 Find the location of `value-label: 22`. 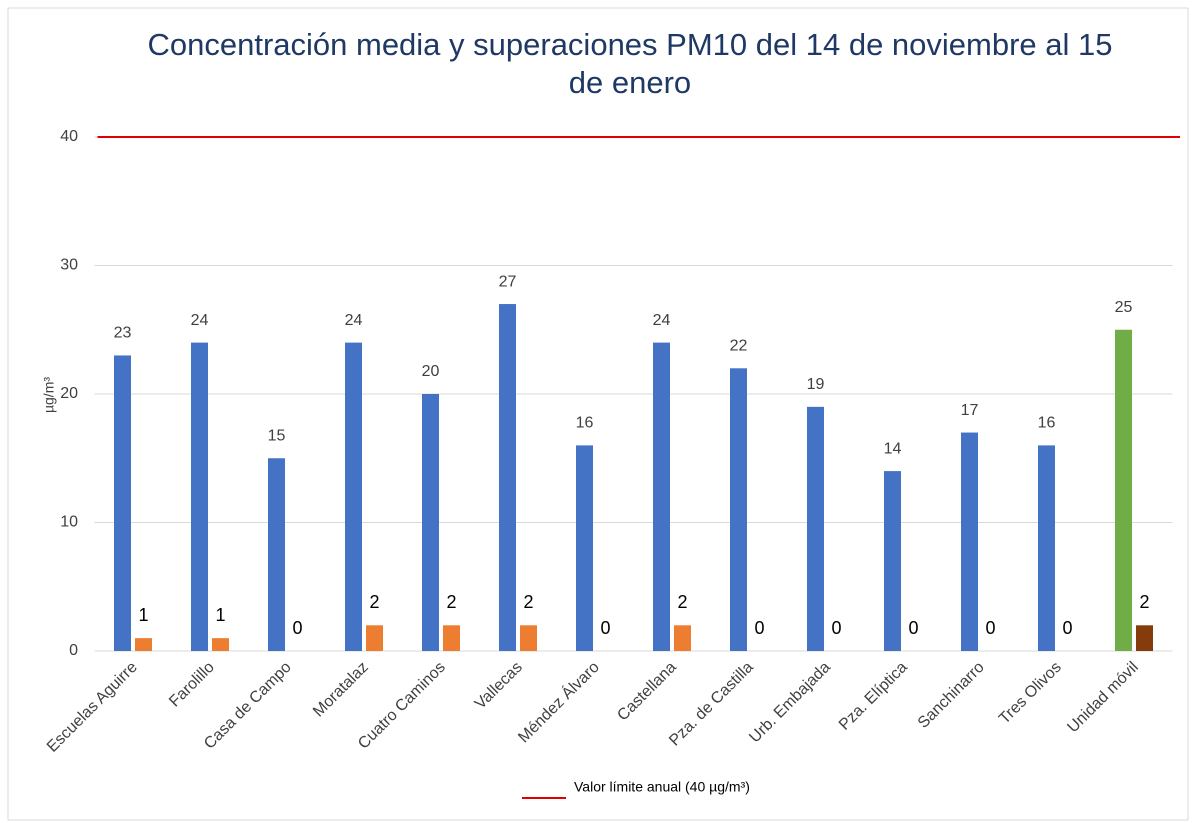

value-label: 22 is located at coordinates (739, 346).